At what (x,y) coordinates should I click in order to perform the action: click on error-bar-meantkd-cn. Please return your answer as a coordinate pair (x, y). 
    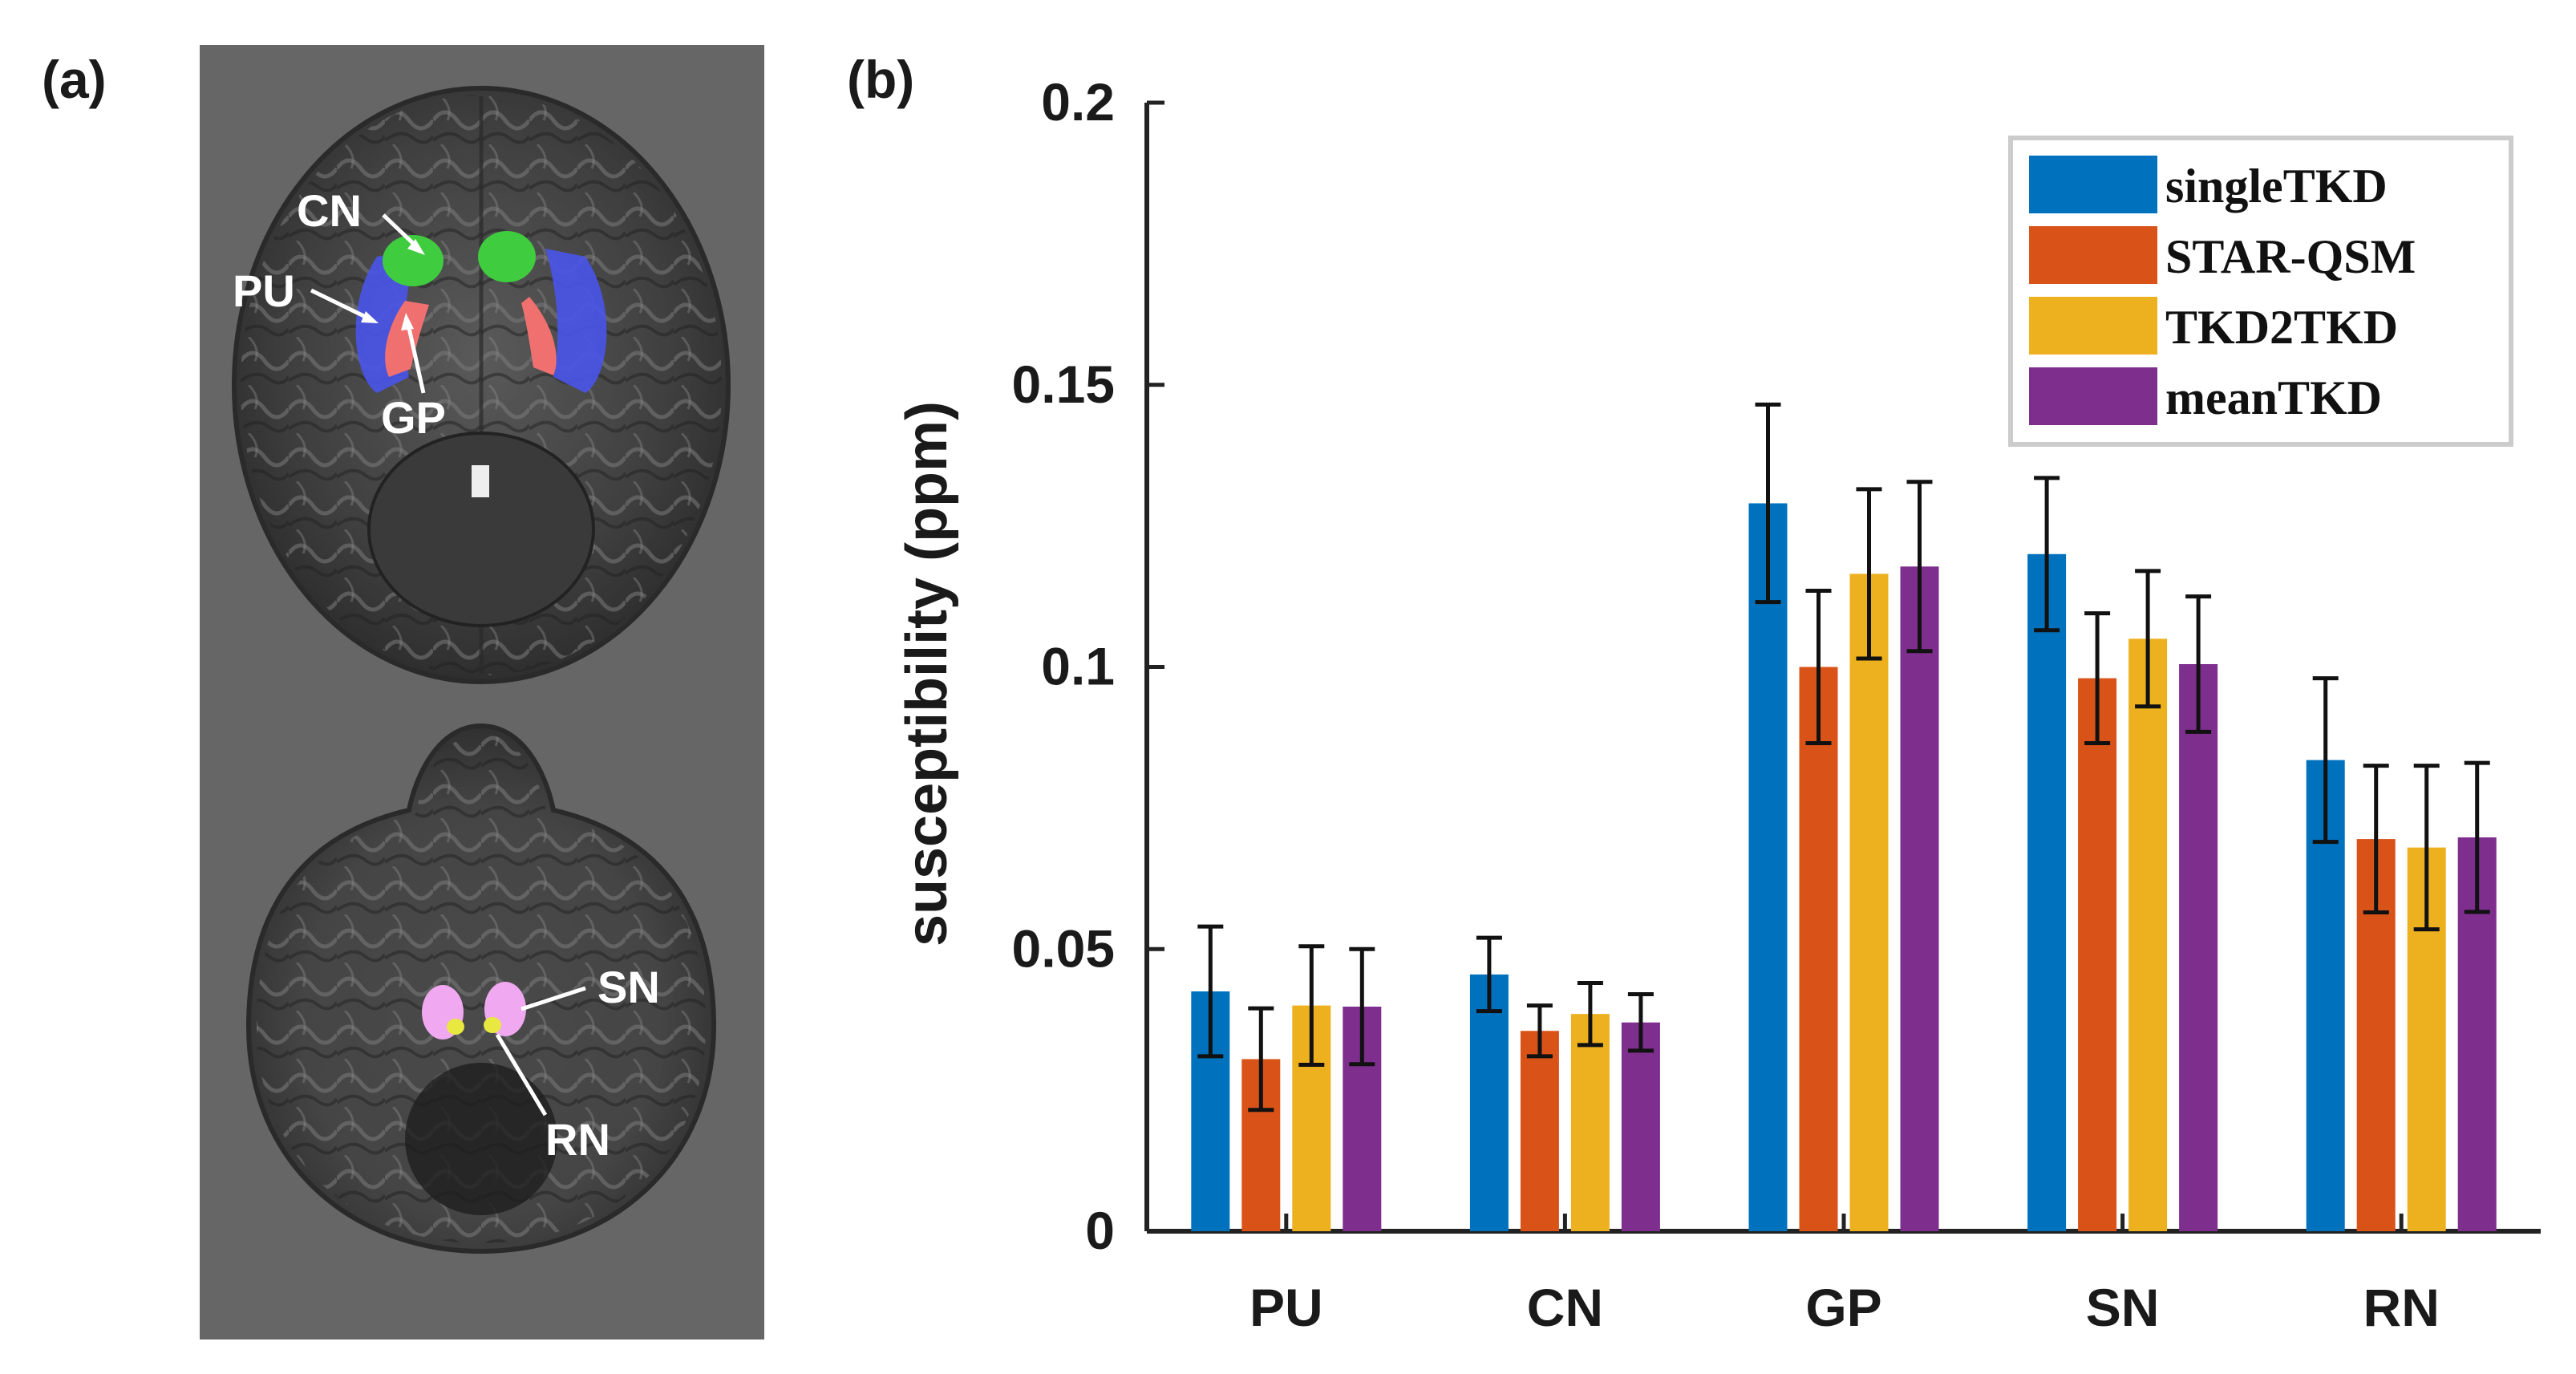
    Looking at the image, I should click on (1640, 1023).